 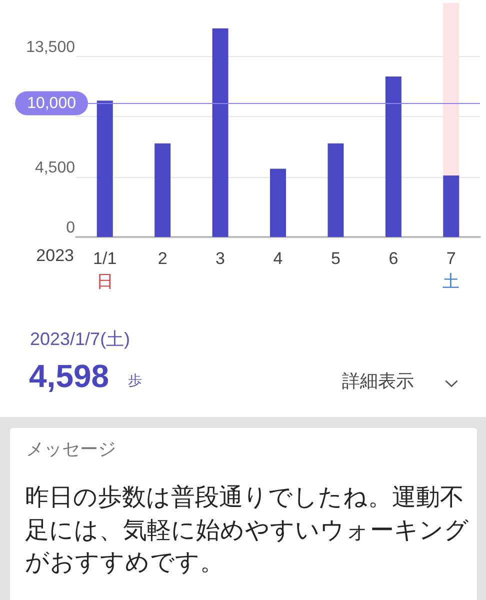 I want to click on x-tick-label: 3, so click(x=221, y=258).